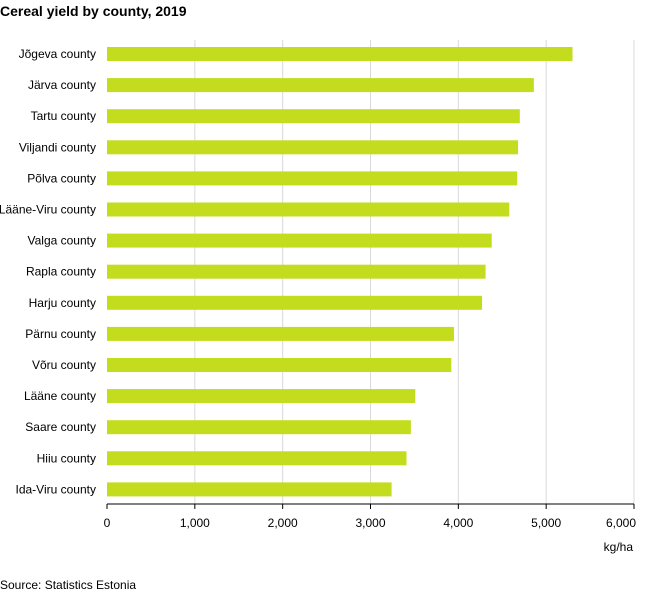 Image resolution: width=650 pixels, height=595 pixels. I want to click on x-tick-label: 2,000, so click(283, 523).